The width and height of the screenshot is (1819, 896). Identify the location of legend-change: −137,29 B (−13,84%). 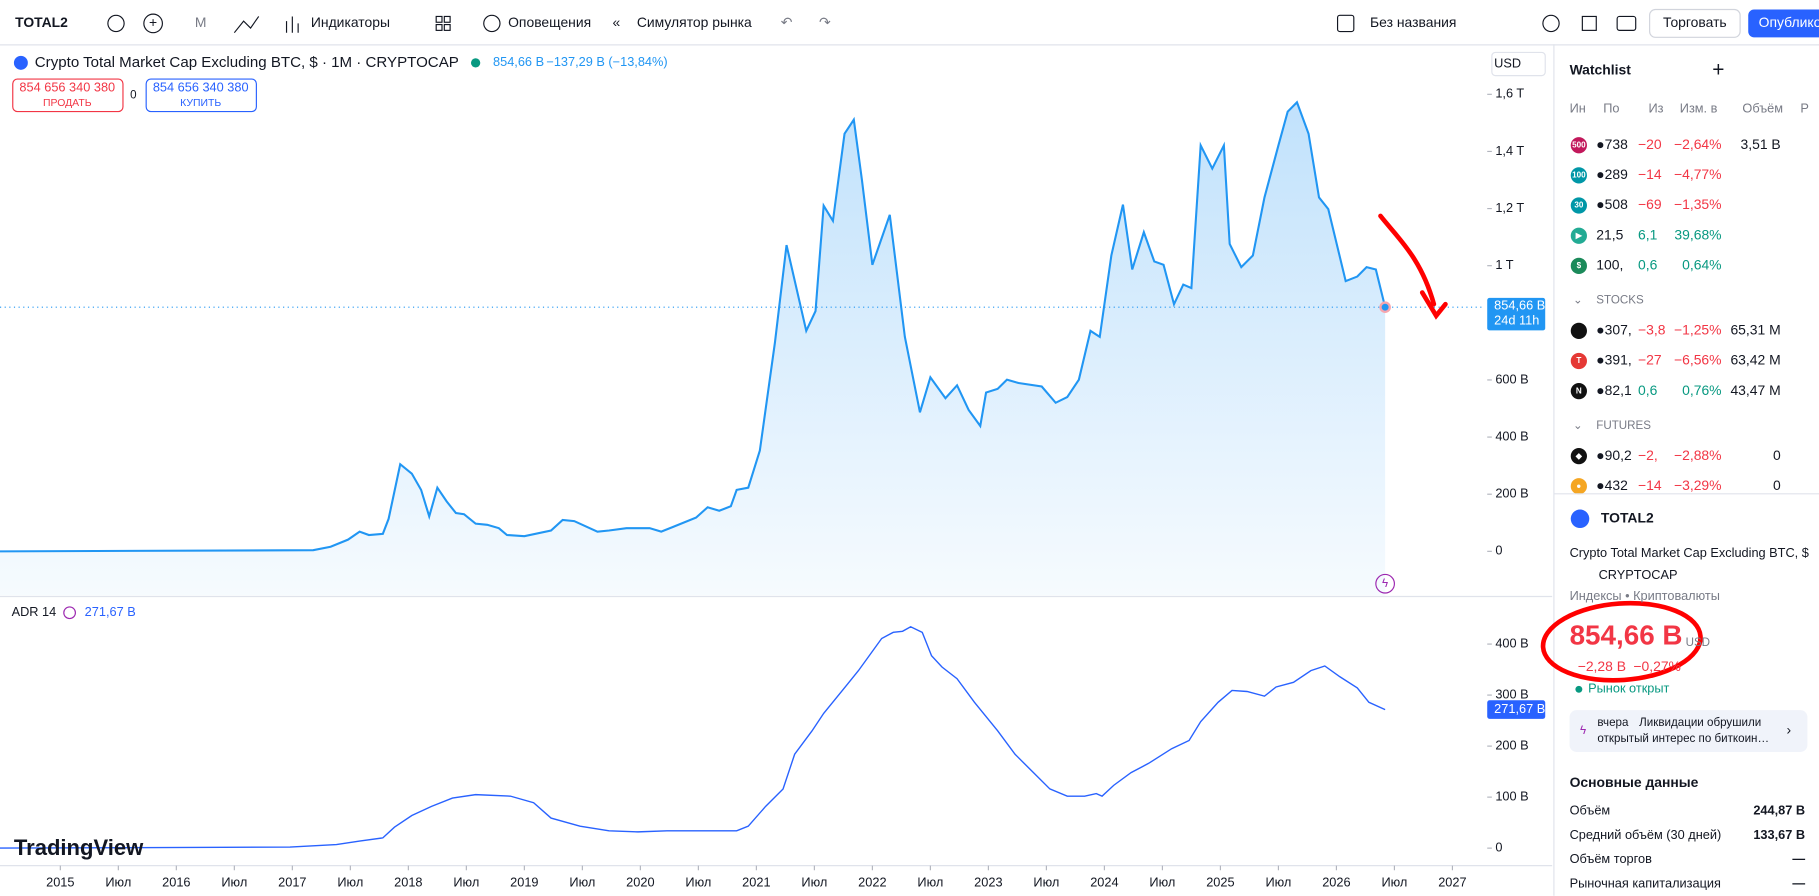
(606, 61).